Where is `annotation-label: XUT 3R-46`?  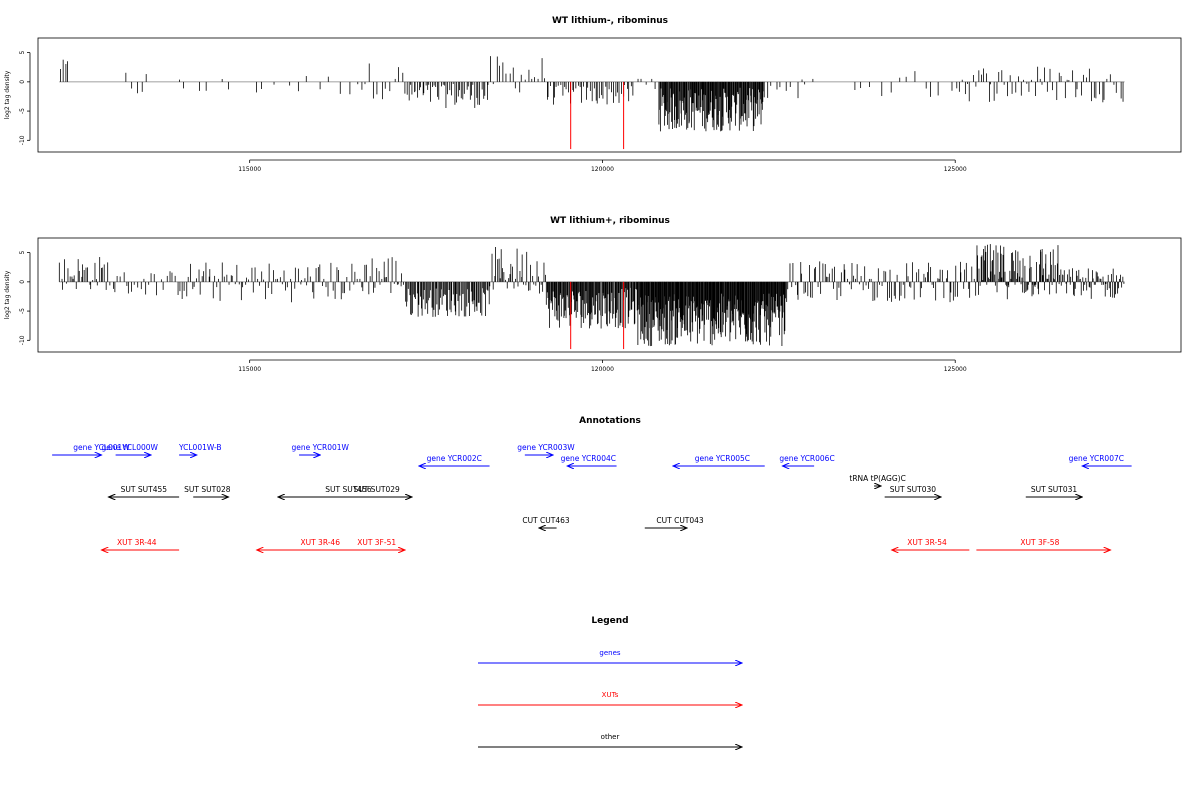
annotation-label: XUT 3R-46 is located at coordinates (320, 542).